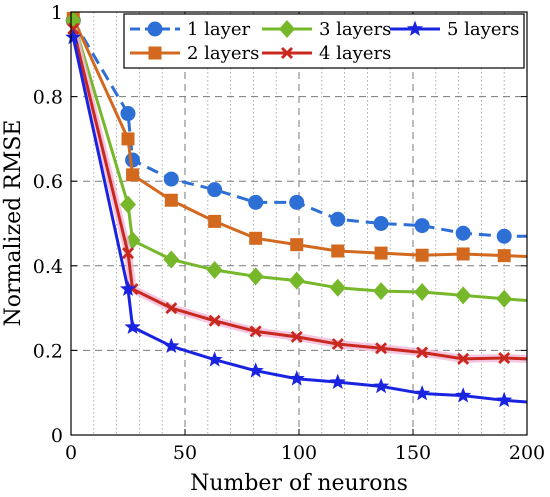 The height and width of the screenshot is (497, 550). What do you see at coordinates (483, 29) in the screenshot?
I see `legend-label: 5 layers` at bounding box center [483, 29].